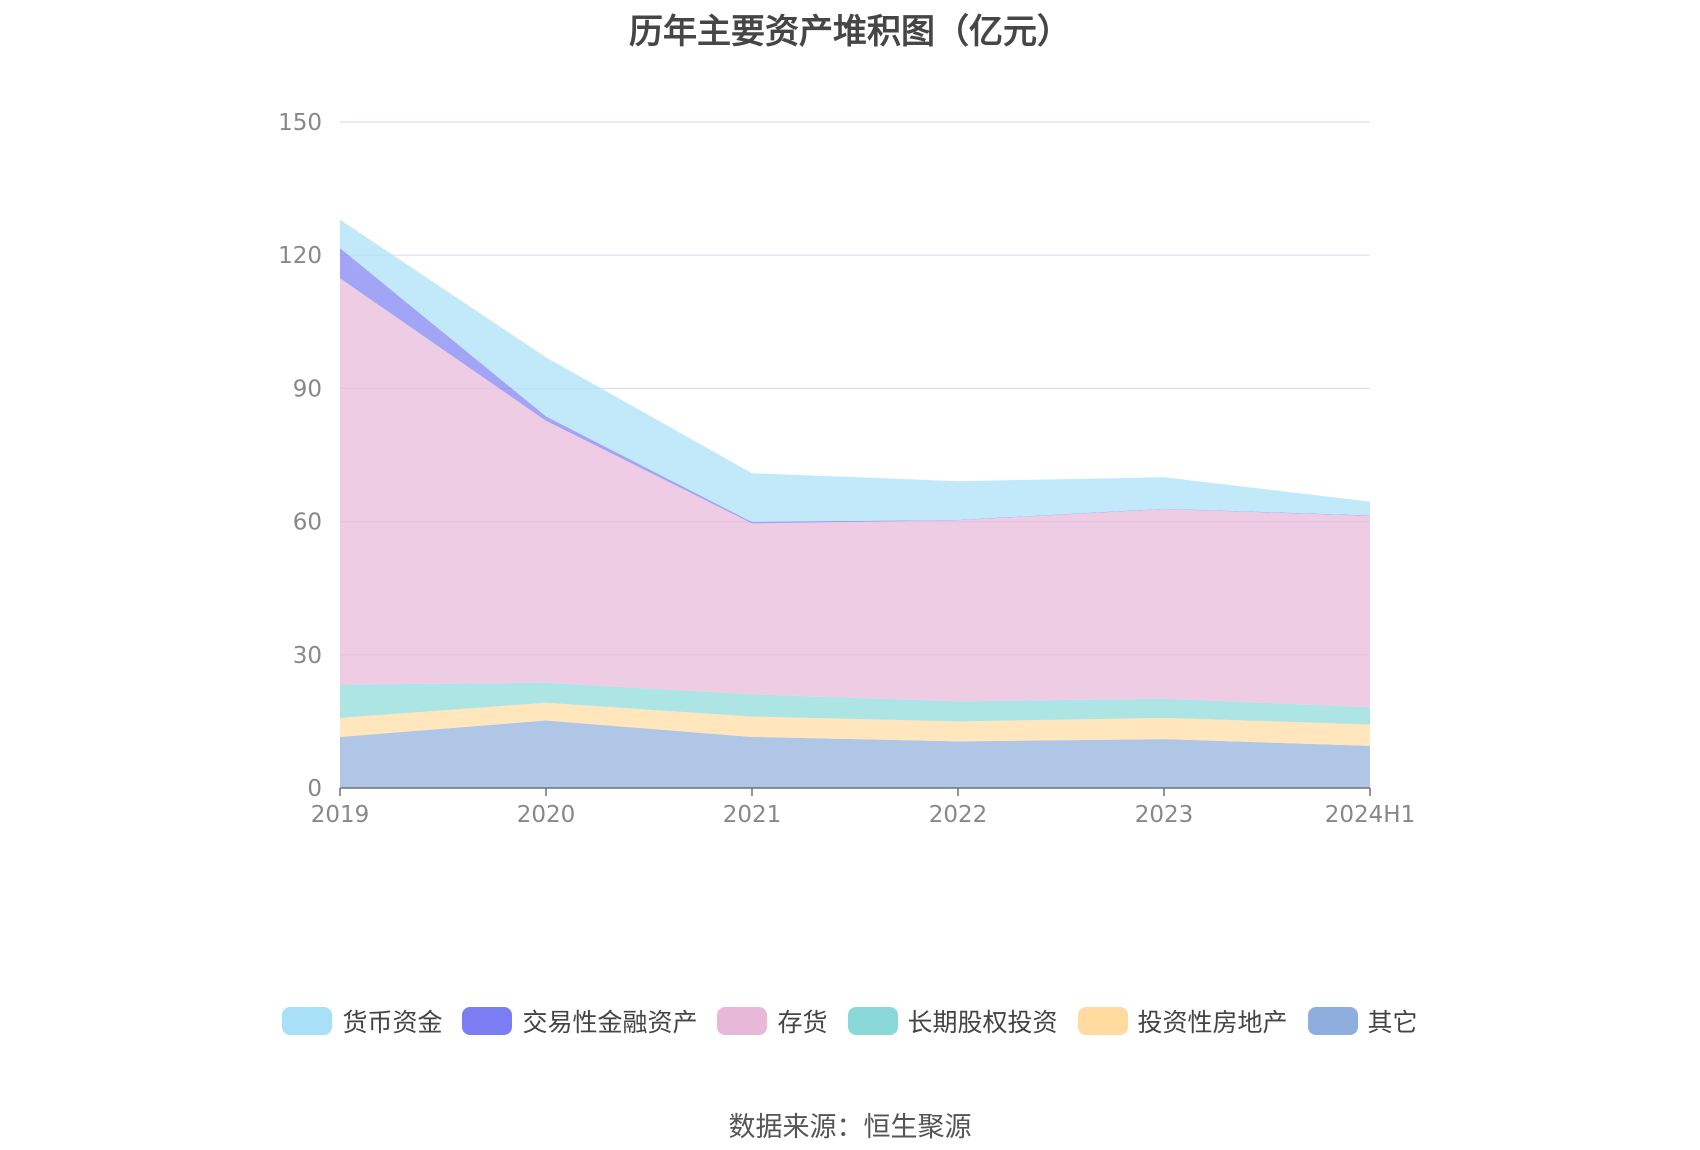 Image resolution: width=1700 pixels, height=1150 pixels. Describe the element at coordinates (314, 789) in the screenshot. I see `y-tick-label: 0` at that location.